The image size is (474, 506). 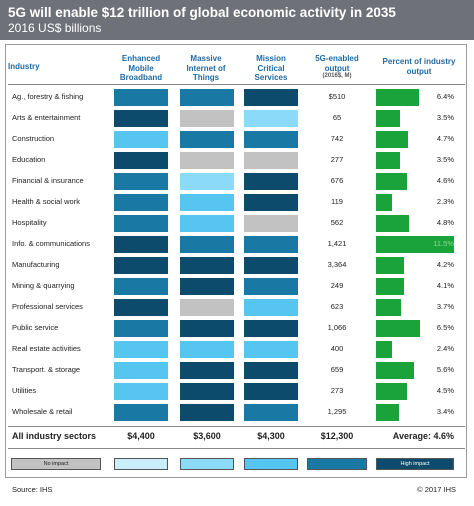 I want to click on row-label: Mining & quarrying, so click(x=43, y=285).